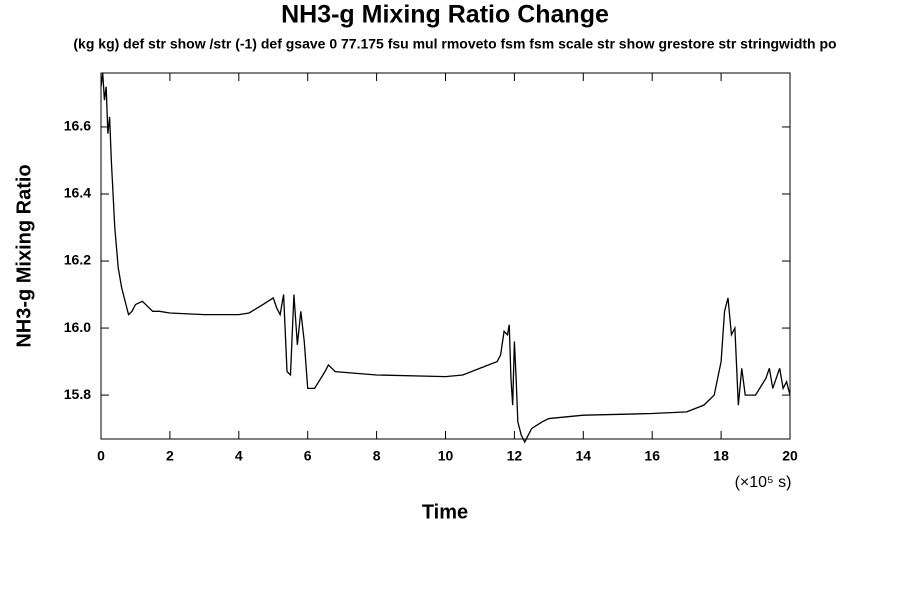  Describe the element at coordinates (77, 193) in the screenshot. I see `y-tick-label: 16.4` at that location.